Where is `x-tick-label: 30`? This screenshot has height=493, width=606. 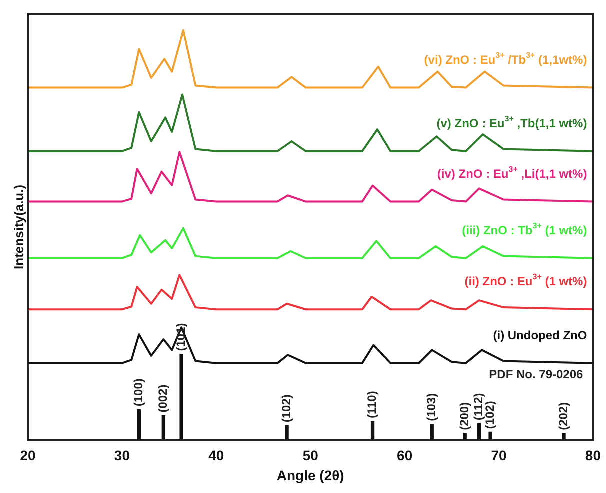 x-tick-label: 30 is located at coordinates (122, 456).